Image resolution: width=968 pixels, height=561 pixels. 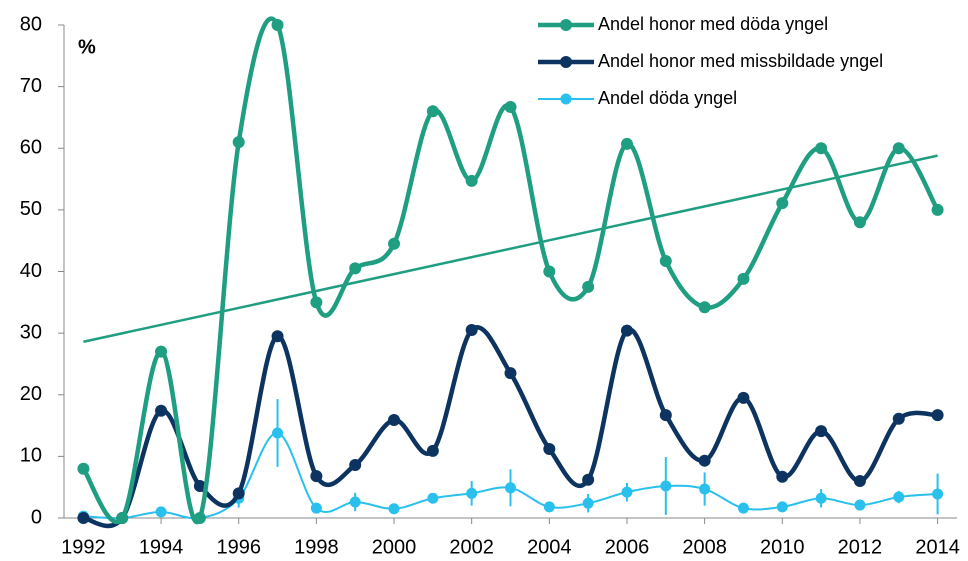 What do you see at coordinates (627, 547) in the screenshot?
I see `x-tick-label: 2006` at bounding box center [627, 547].